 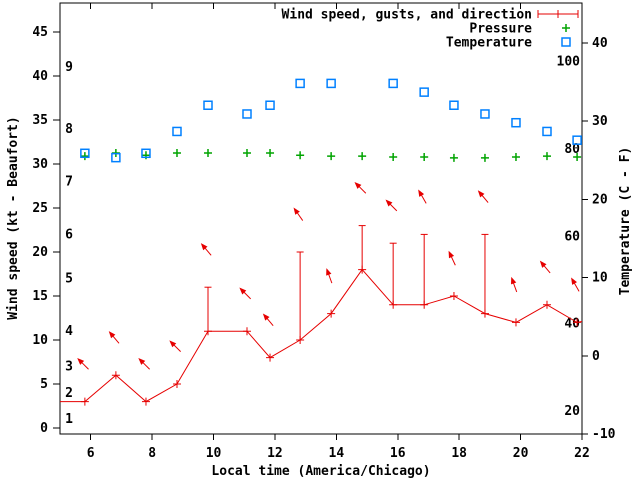 I want to click on y-left-tick-label: 40, so click(x=40, y=76).